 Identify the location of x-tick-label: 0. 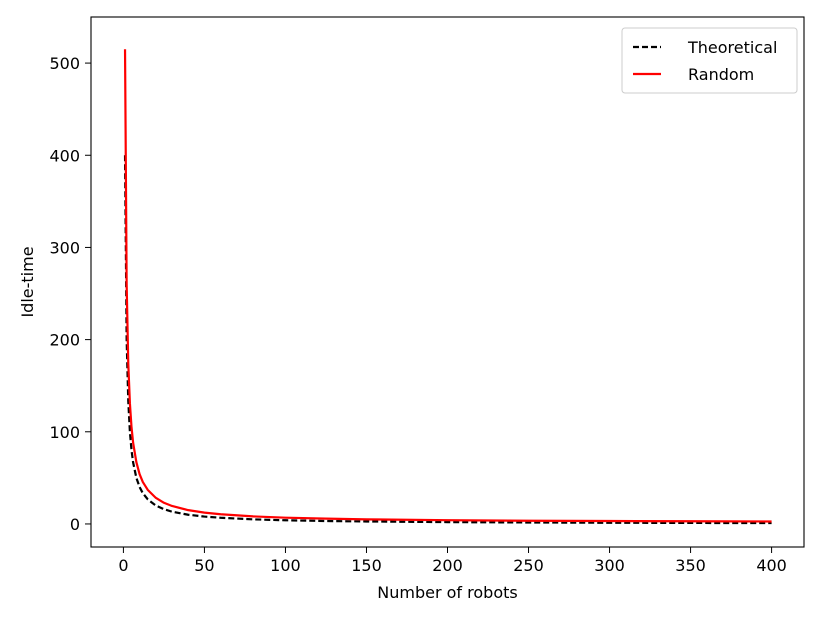
(123, 565).